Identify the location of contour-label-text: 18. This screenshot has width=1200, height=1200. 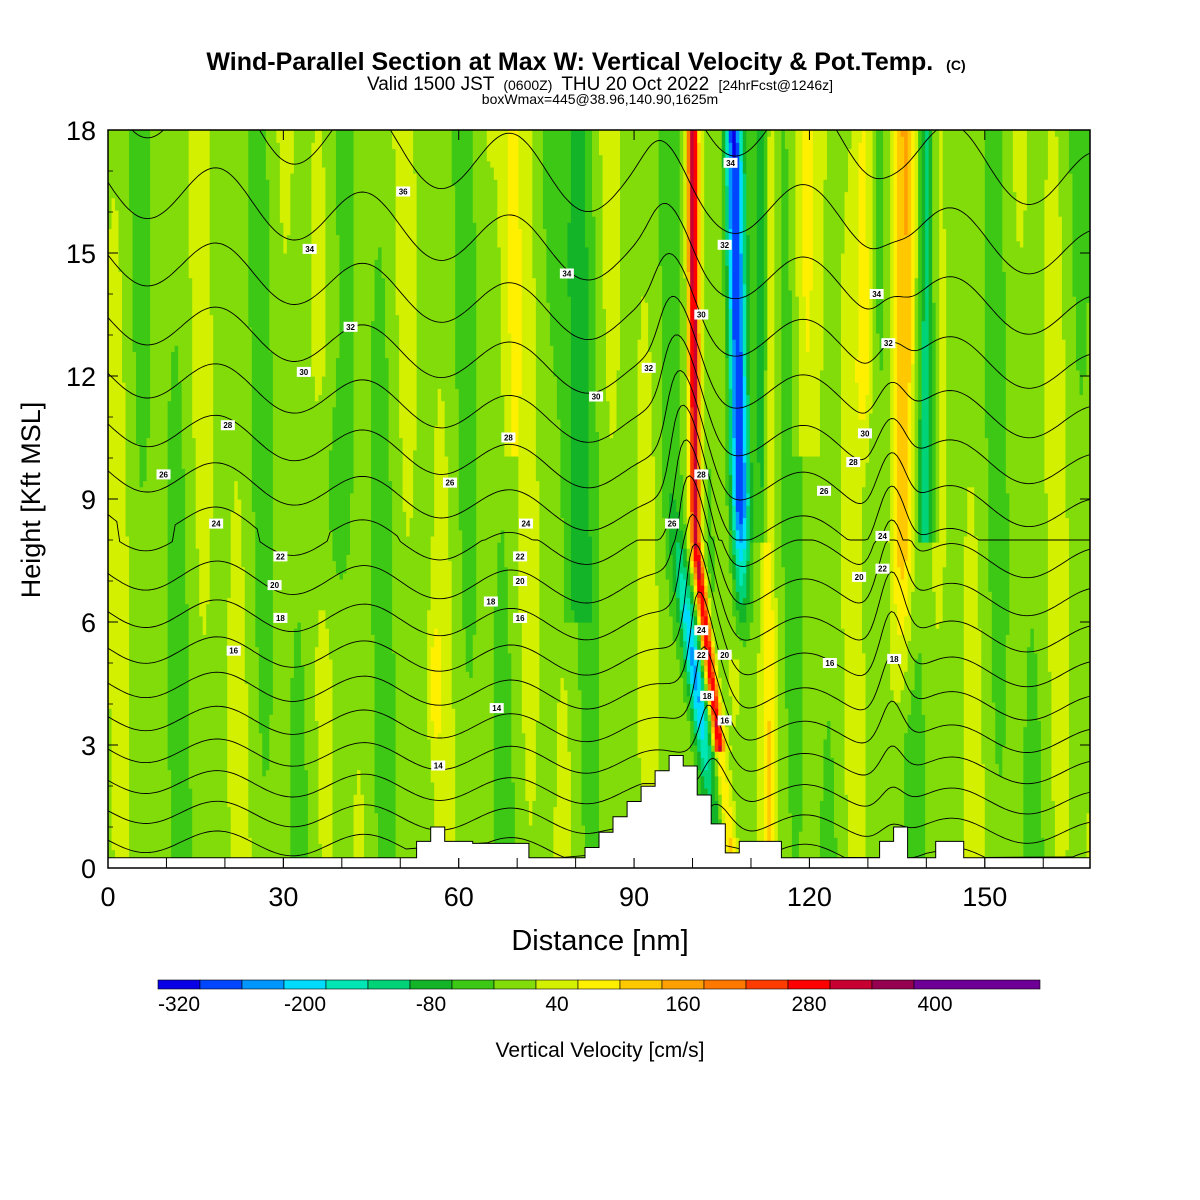
(490, 602).